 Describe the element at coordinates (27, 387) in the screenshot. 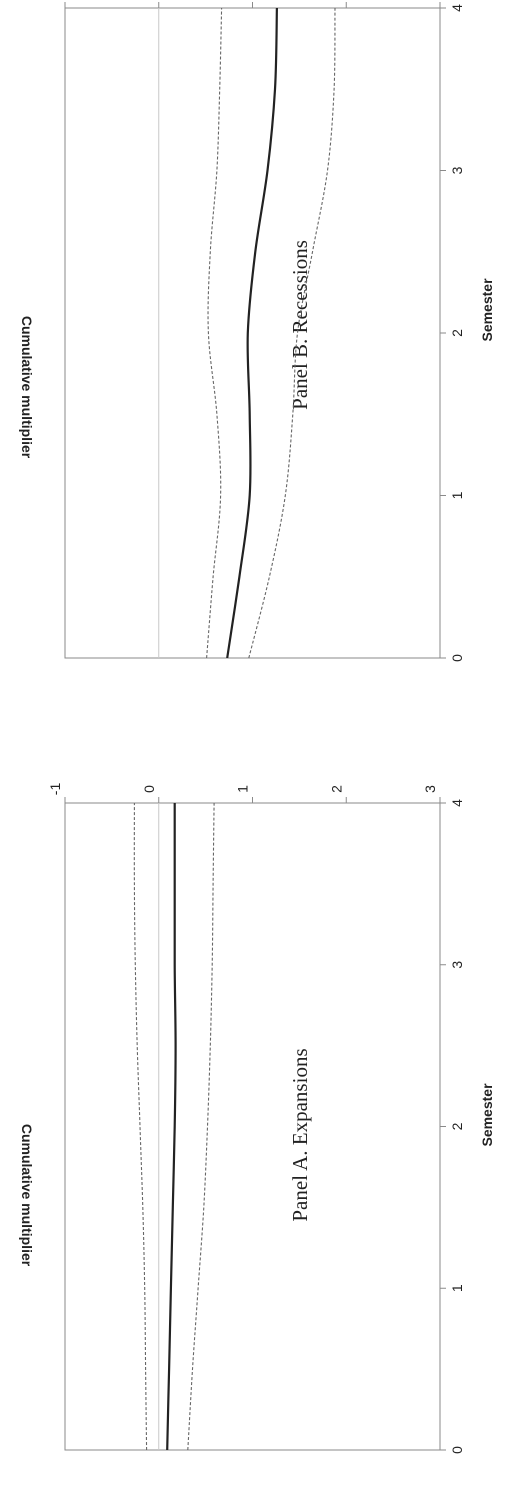

I see `panel-b-y-axis-label: Cumulative multiplier` at that location.